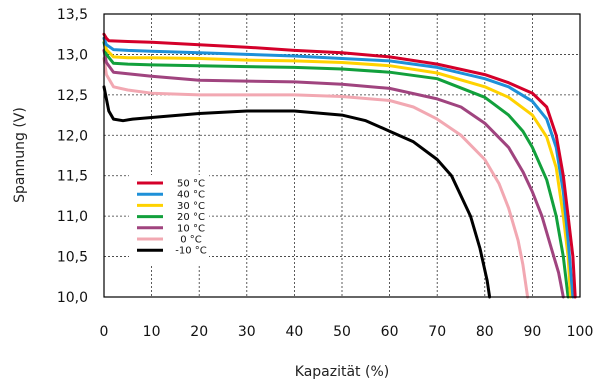 This screenshot has height=387, width=609. I want to click on y-tick-label: 13,5, so click(72, 15).